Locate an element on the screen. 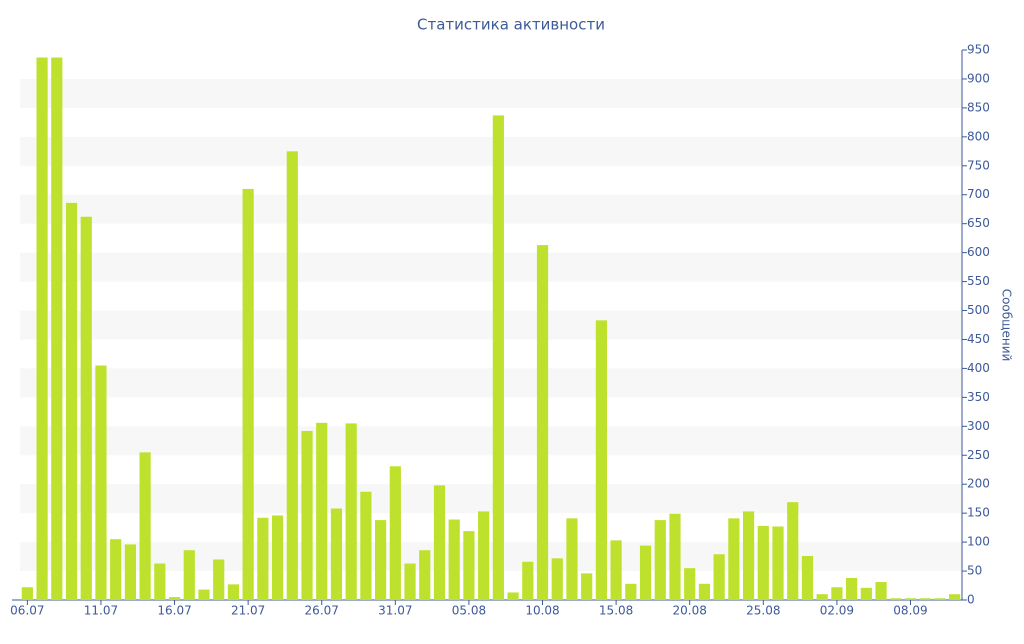 The height and width of the screenshot is (644, 1024). y-tick-label: 500 is located at coordinates (978, 310).